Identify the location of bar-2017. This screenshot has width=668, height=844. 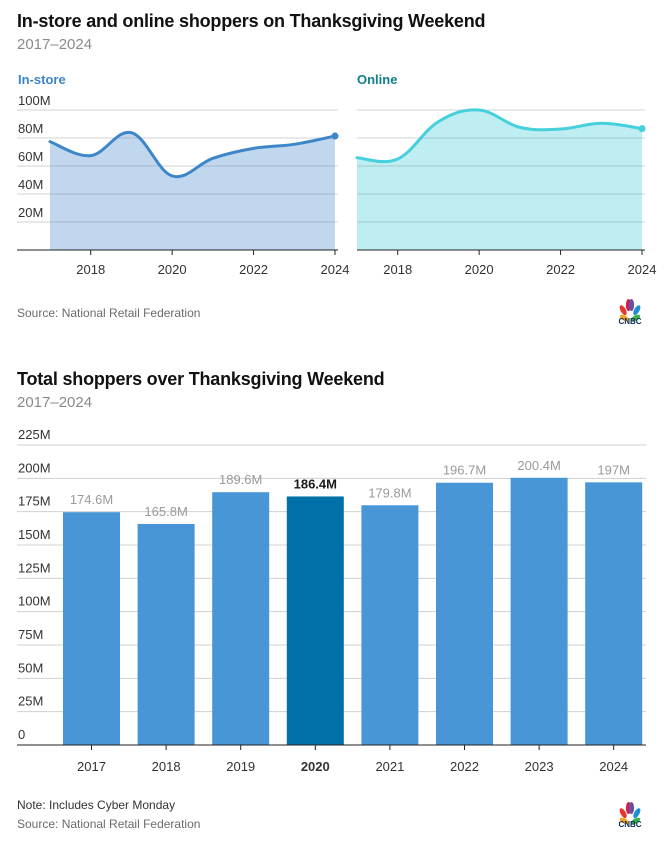
(91, 628).